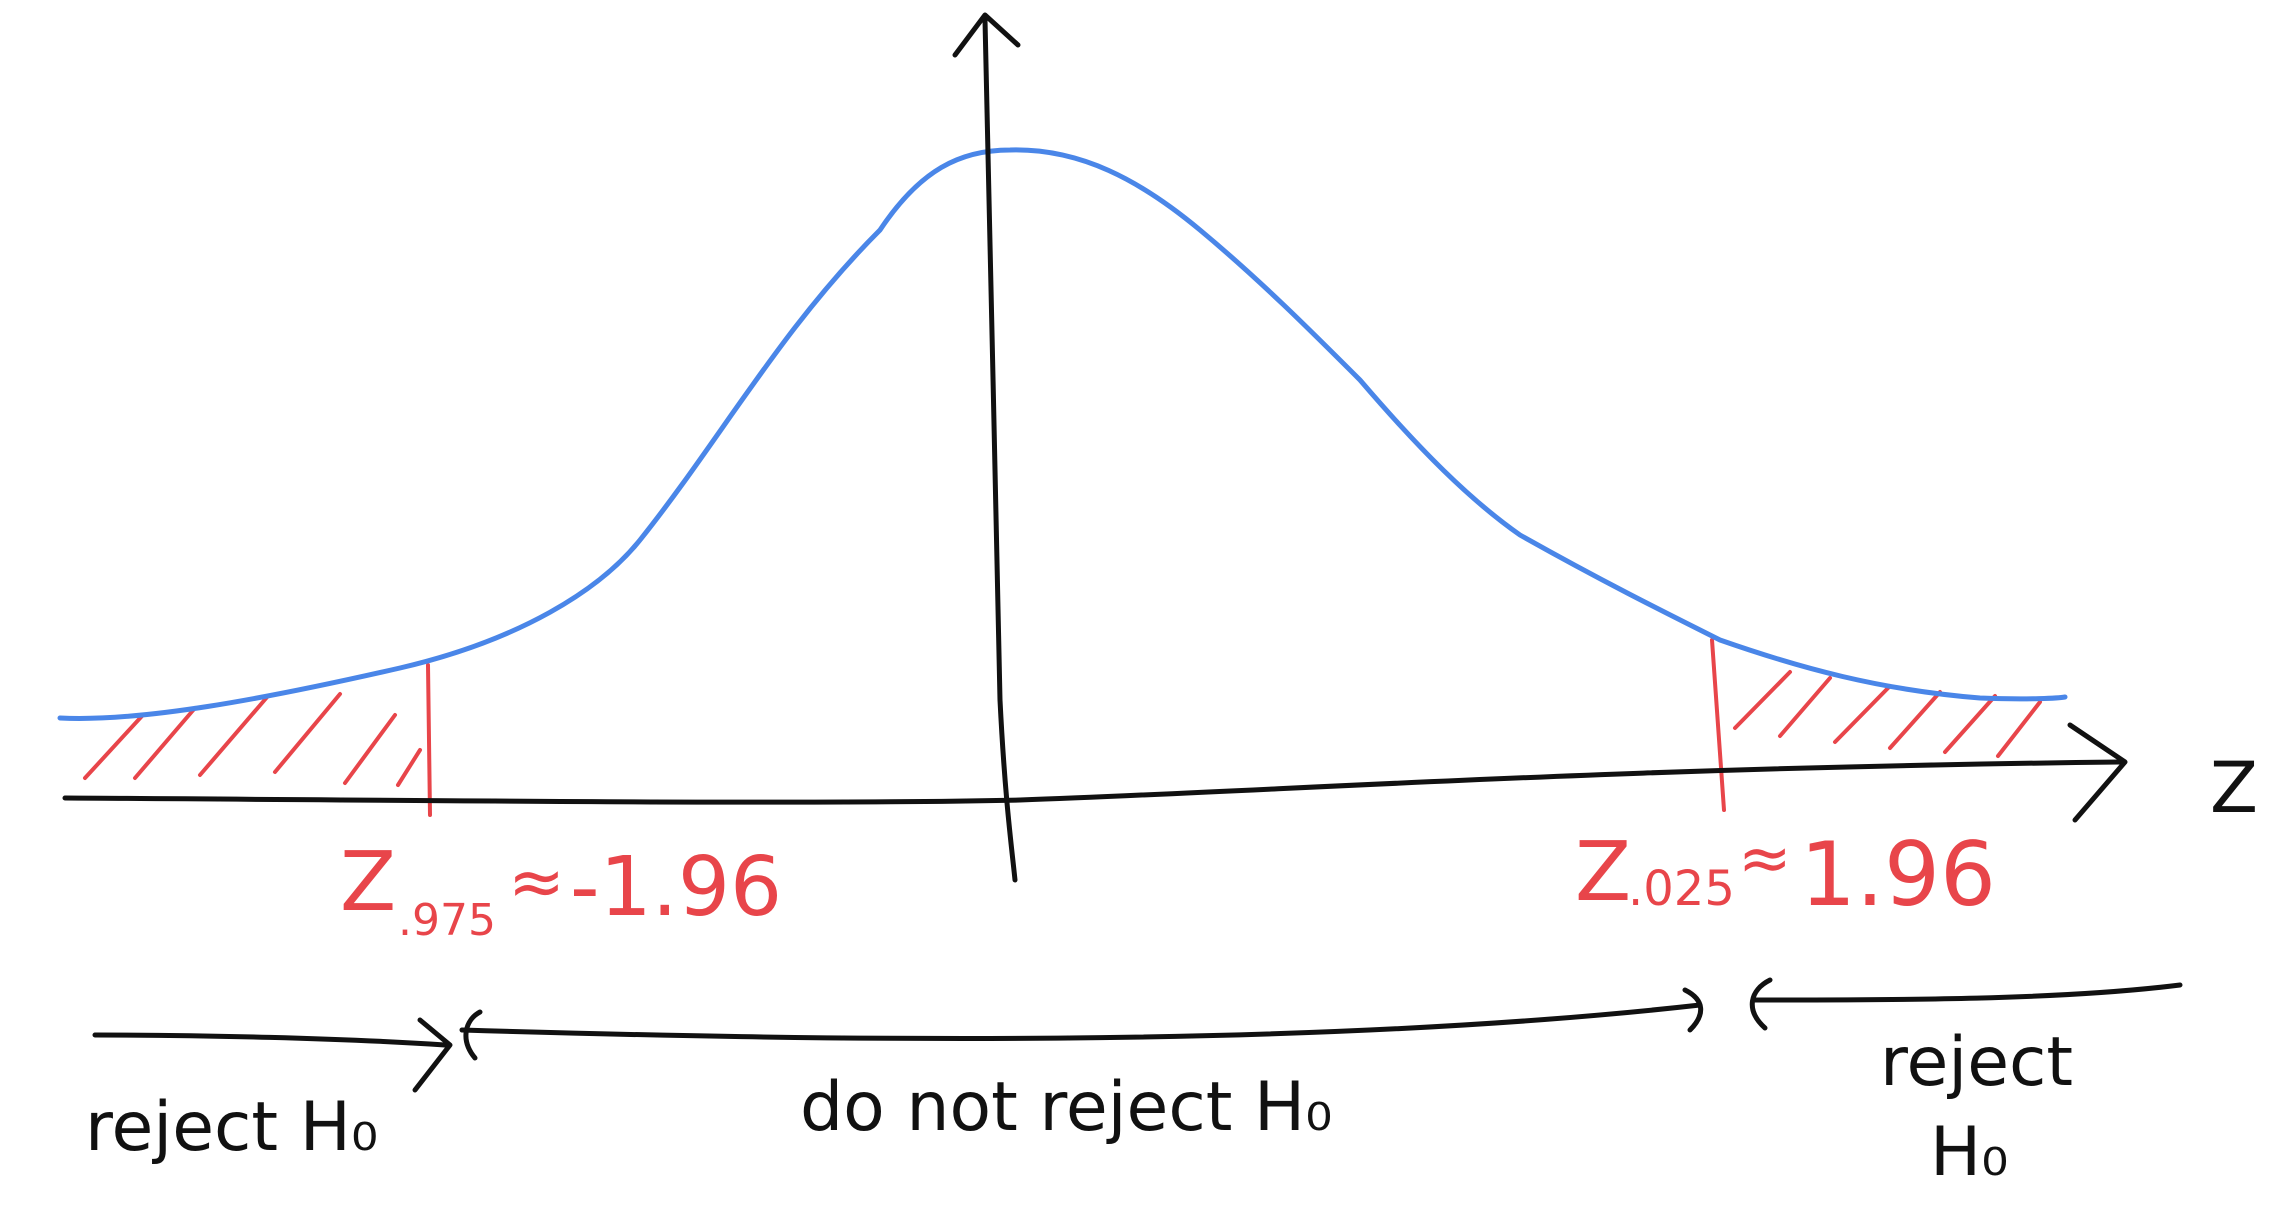 The height and width of the screenshot is (1215, 2286). What do you see at coordinates (1000, 450) in the screenshot?
I see `y-axis` at bounding box center [1000, 450].